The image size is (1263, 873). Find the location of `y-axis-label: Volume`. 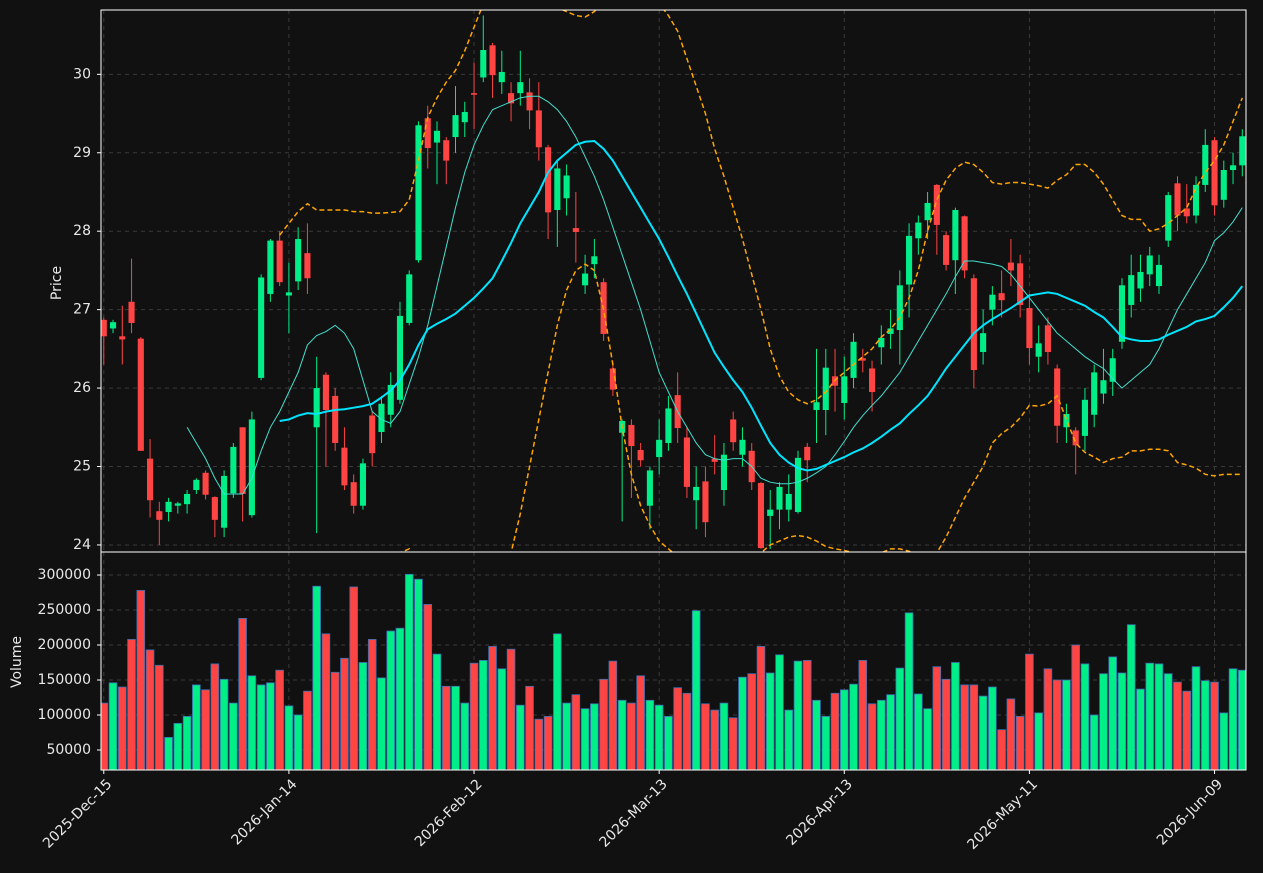

y-axis-label: Volume is located at coordinates (17, 662).